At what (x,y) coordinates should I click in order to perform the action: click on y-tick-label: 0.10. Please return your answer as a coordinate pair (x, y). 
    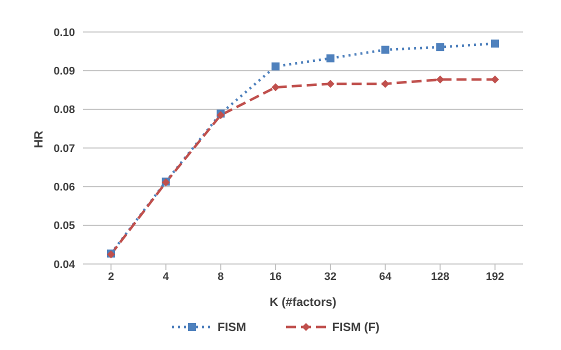
    Looking at the image, I should click on (64, 32).